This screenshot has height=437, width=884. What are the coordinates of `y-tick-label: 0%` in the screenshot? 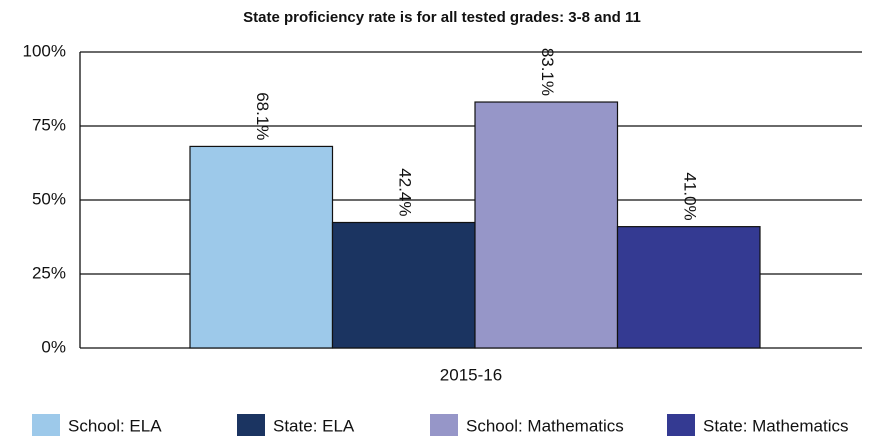 It's located at (53, 346).